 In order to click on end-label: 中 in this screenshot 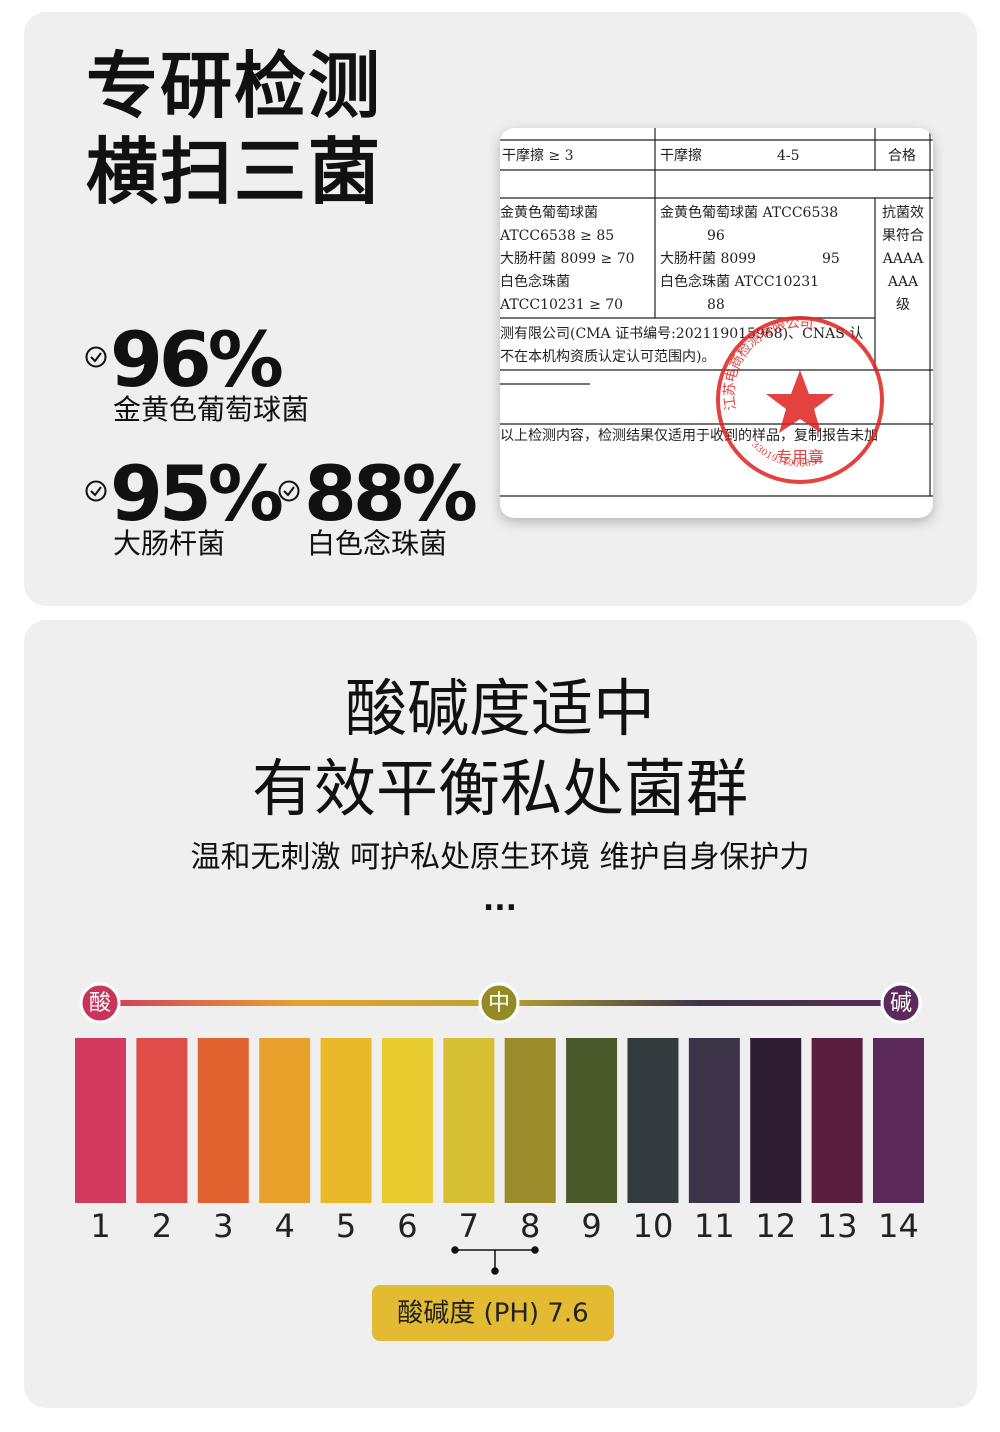, I will do `click(499, 1003)`.